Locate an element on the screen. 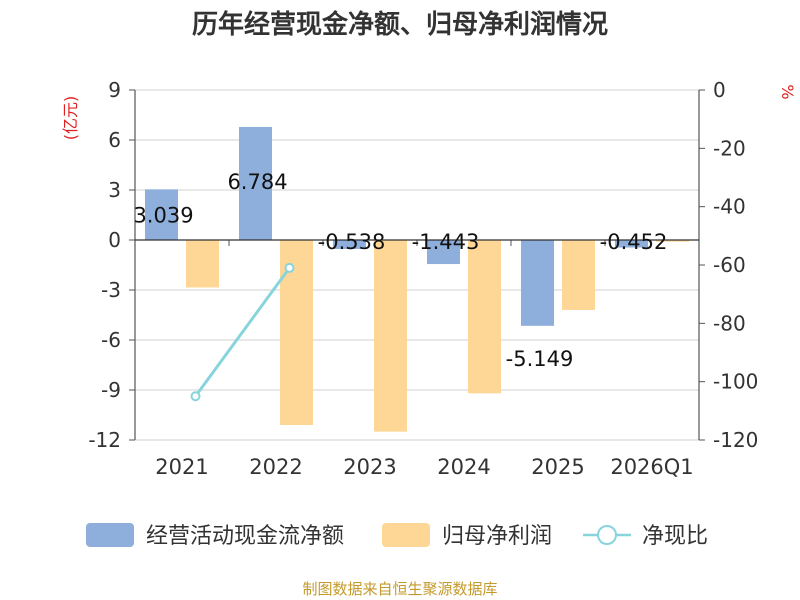  left-tick-label: 0 is located at coordinates (114, 240).